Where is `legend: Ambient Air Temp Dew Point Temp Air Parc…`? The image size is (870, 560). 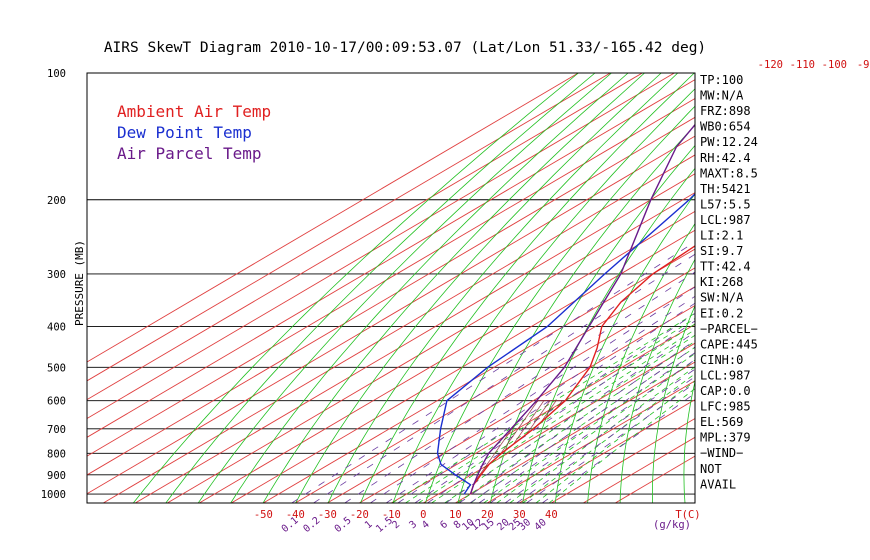 legend: Ambient Air Temp Dew Point Temp Air Parc… is located at coordinates (194, 132).